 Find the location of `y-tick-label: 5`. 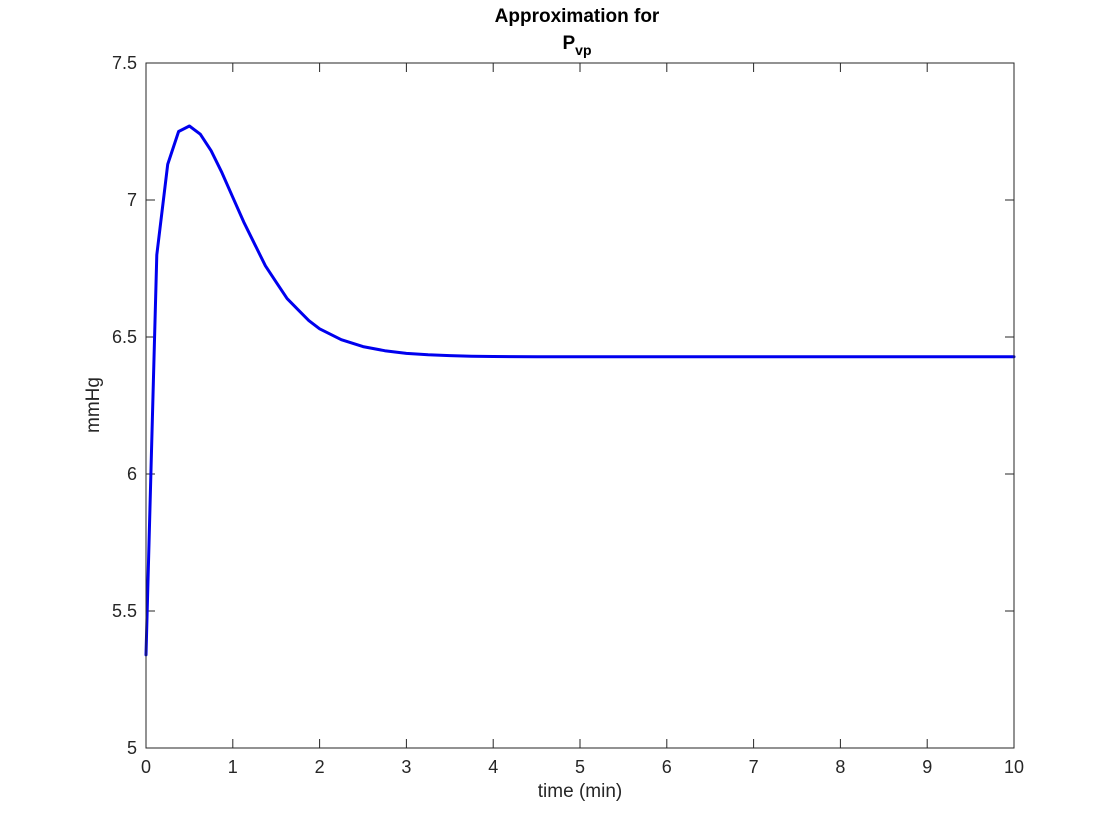

y-tick-label: 5 is located at coordinates (132, 748).